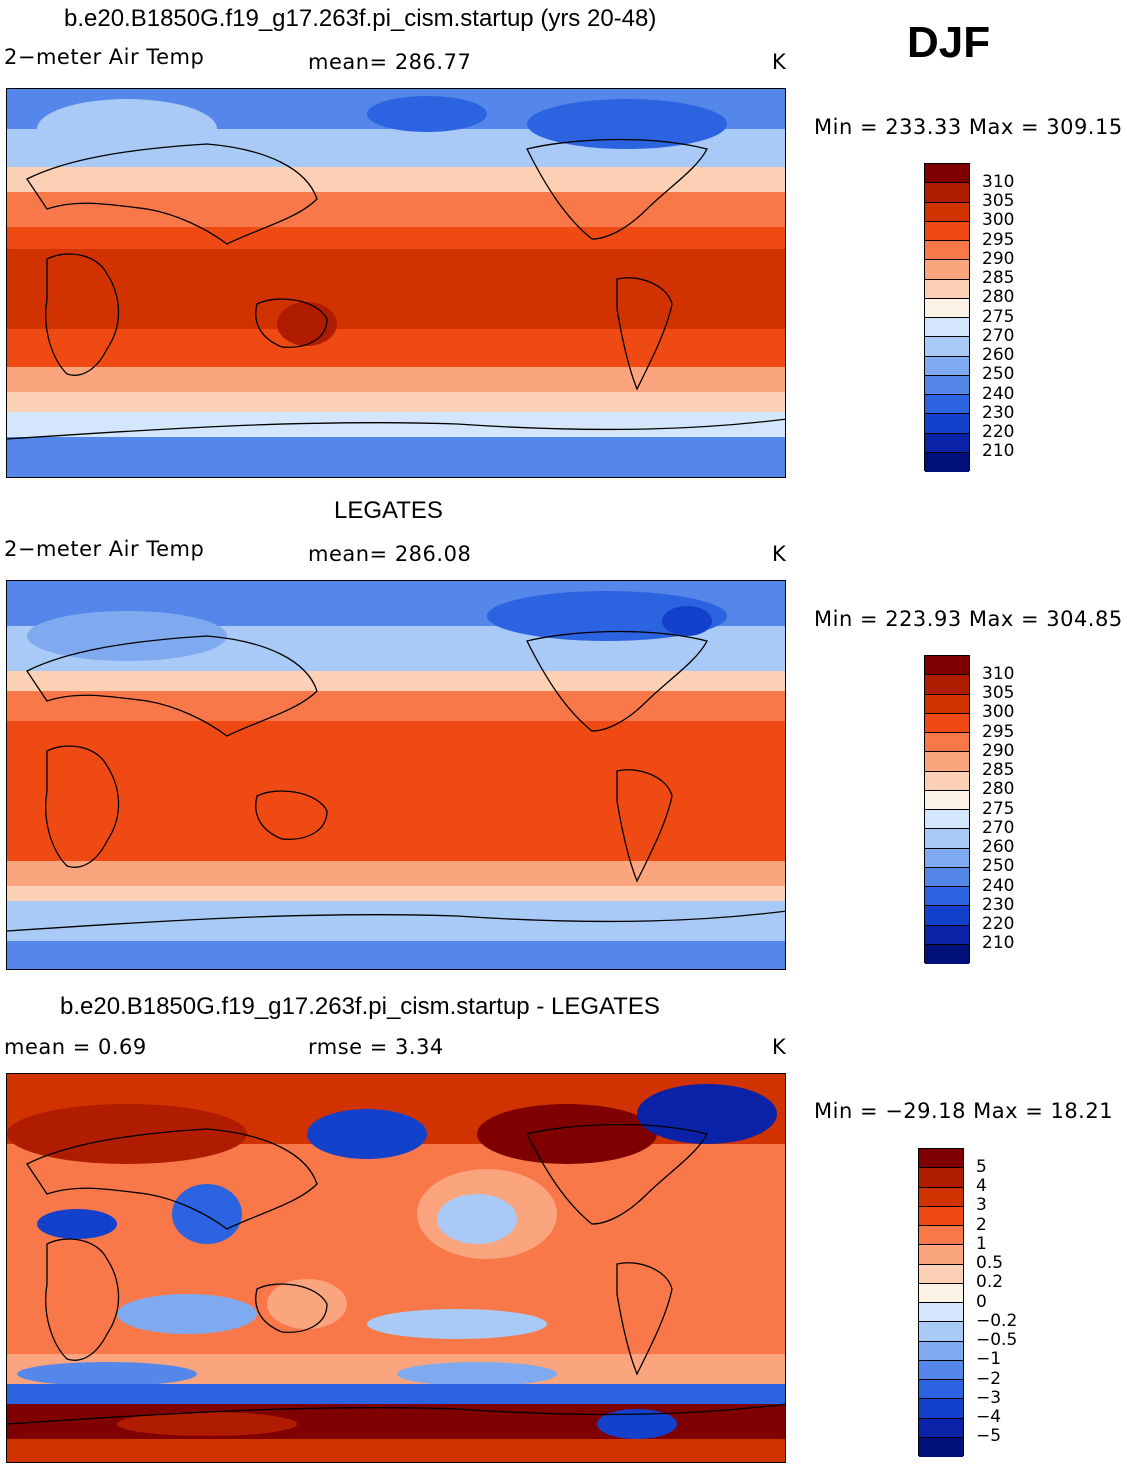  Describe the element at coordinates (390, 554) in the screenshot. I see `panel2-mean: mean= 286.08` at that location.